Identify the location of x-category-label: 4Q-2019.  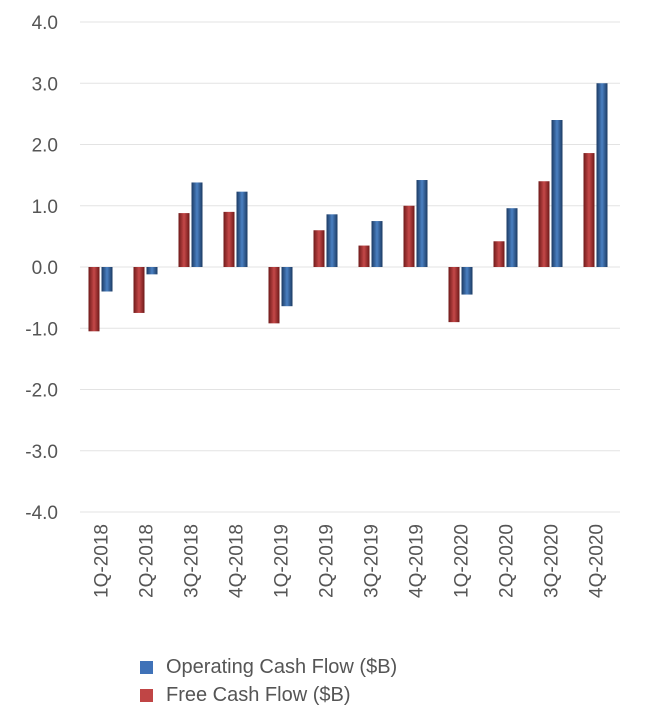
(417, 561).